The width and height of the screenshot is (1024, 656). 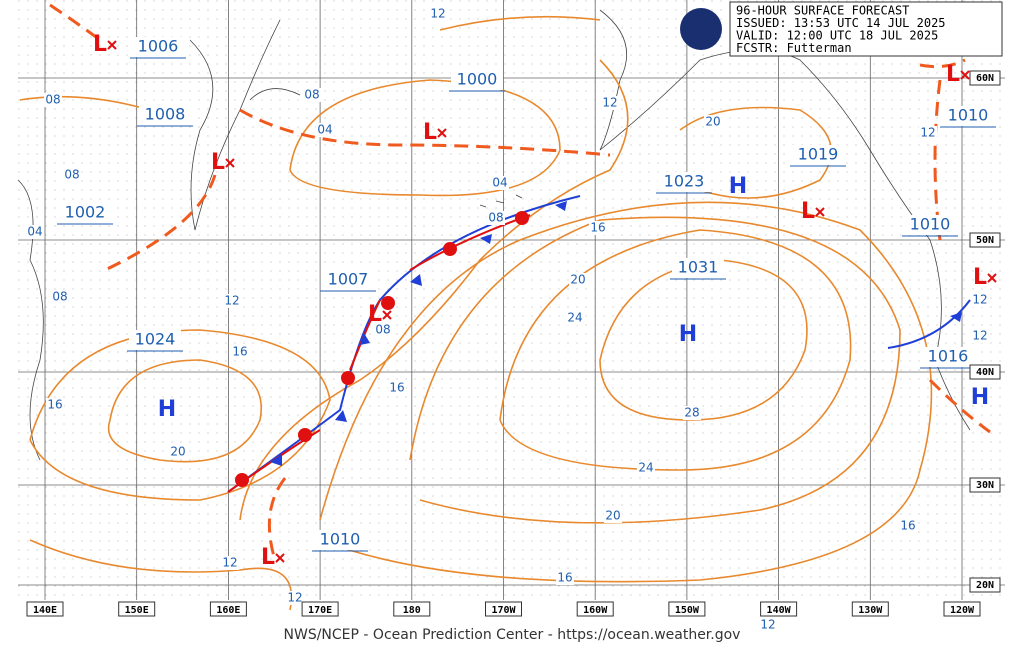 I want to click on lon-label: 180, so click(x=412, y=610).